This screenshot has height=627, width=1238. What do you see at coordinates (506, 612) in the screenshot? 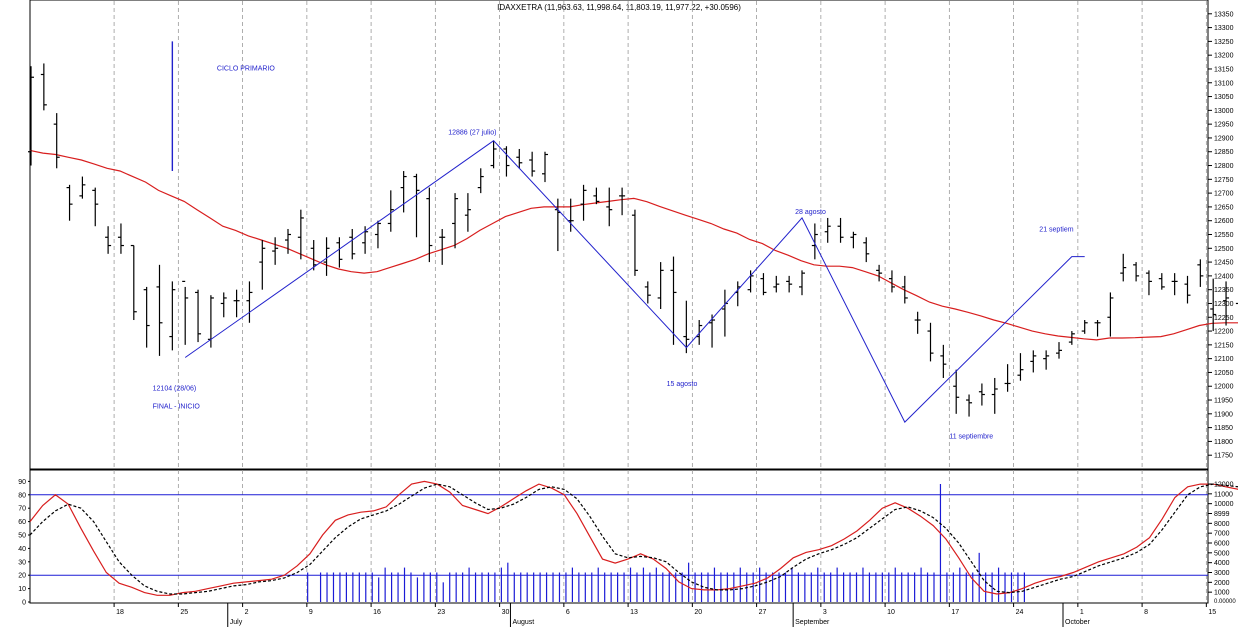
I see `x-tick-label: 30` at bounding box center [506, 612].